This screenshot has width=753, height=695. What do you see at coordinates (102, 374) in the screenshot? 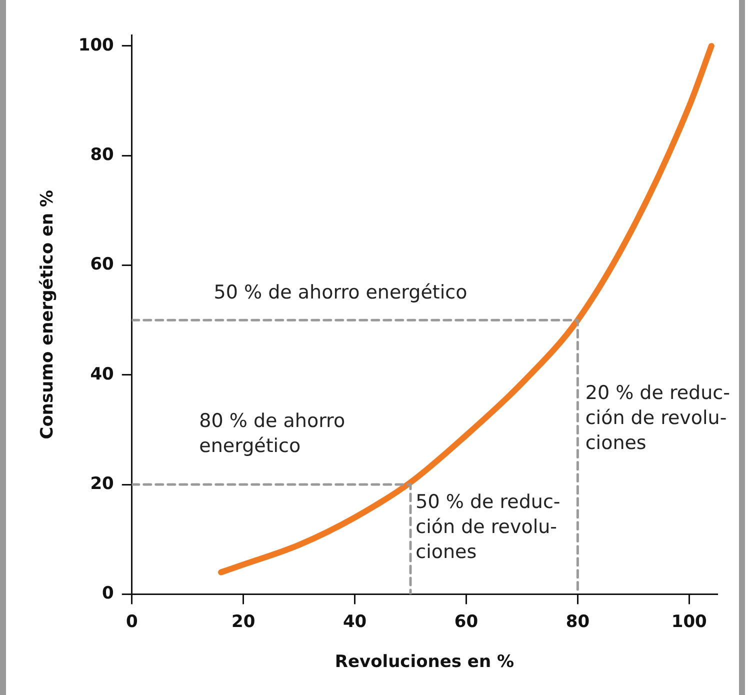
I see `y-tick-label: 40` at bounding box center [102, 374].